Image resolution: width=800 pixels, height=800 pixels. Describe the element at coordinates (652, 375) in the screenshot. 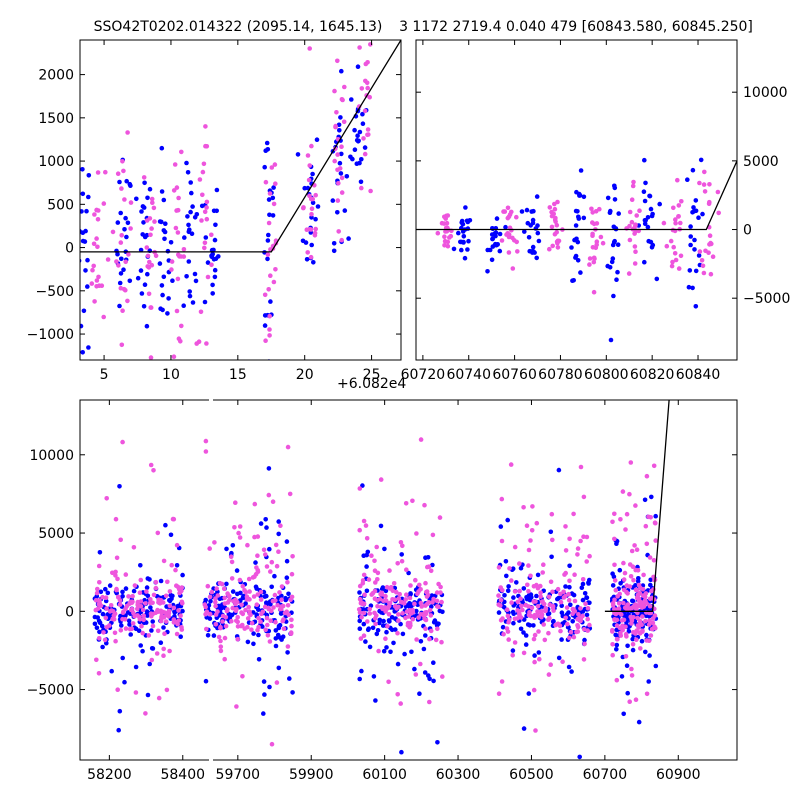

I see `x-tick-label: 60820` at that location.